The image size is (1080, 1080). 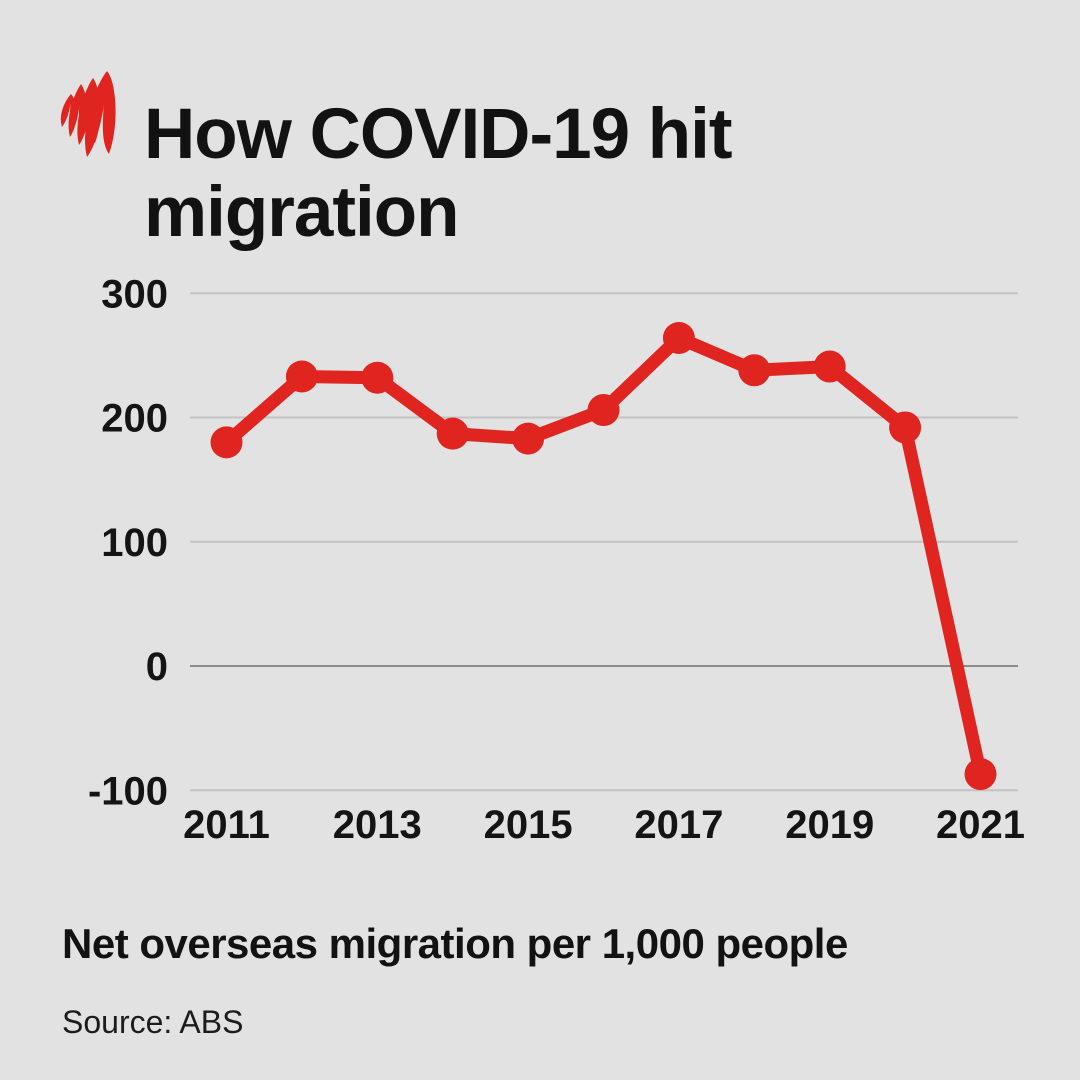 I want to click on data-point-2011, so click(x=226, y=442).